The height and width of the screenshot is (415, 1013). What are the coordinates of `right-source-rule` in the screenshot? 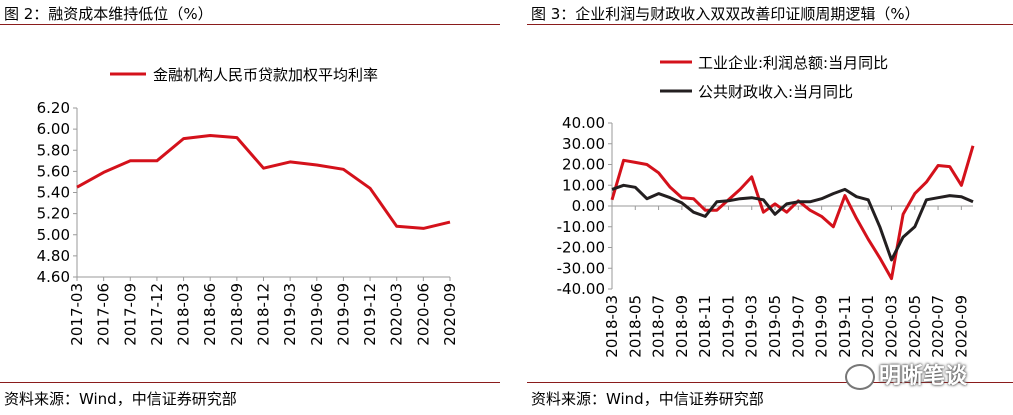 It's located at (770, 382).